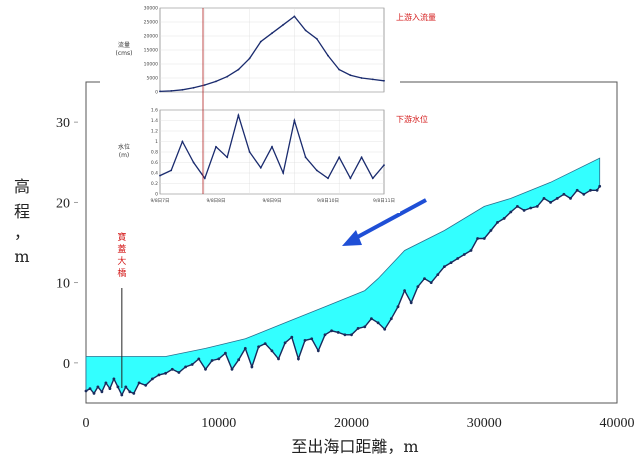 The image size is (636, 464). Describe the element at coordinates (151, 23) in the screenshot. I see `inset-y-tick-label: 25000` at that location.